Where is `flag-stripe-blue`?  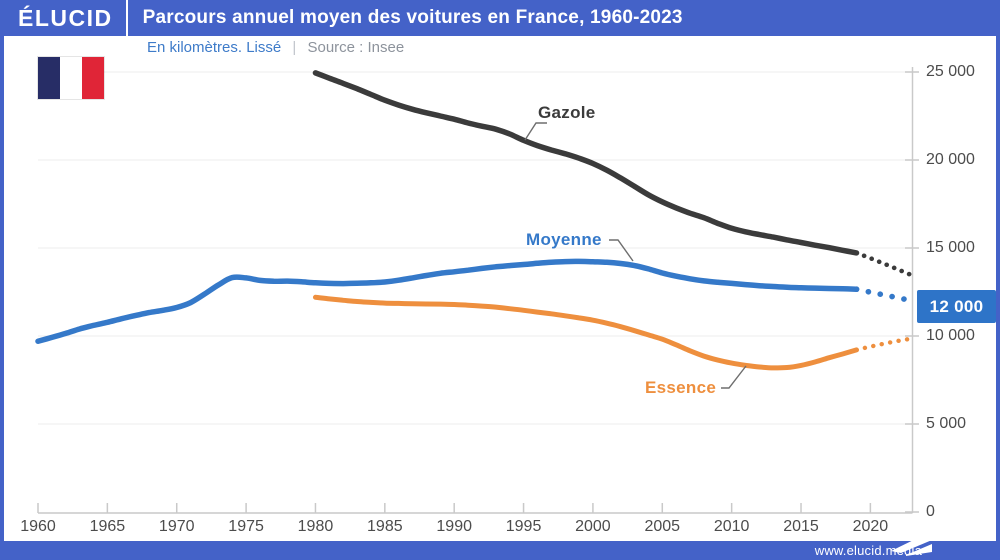 flag-stripe-blue is located at coordinates (49, 78).